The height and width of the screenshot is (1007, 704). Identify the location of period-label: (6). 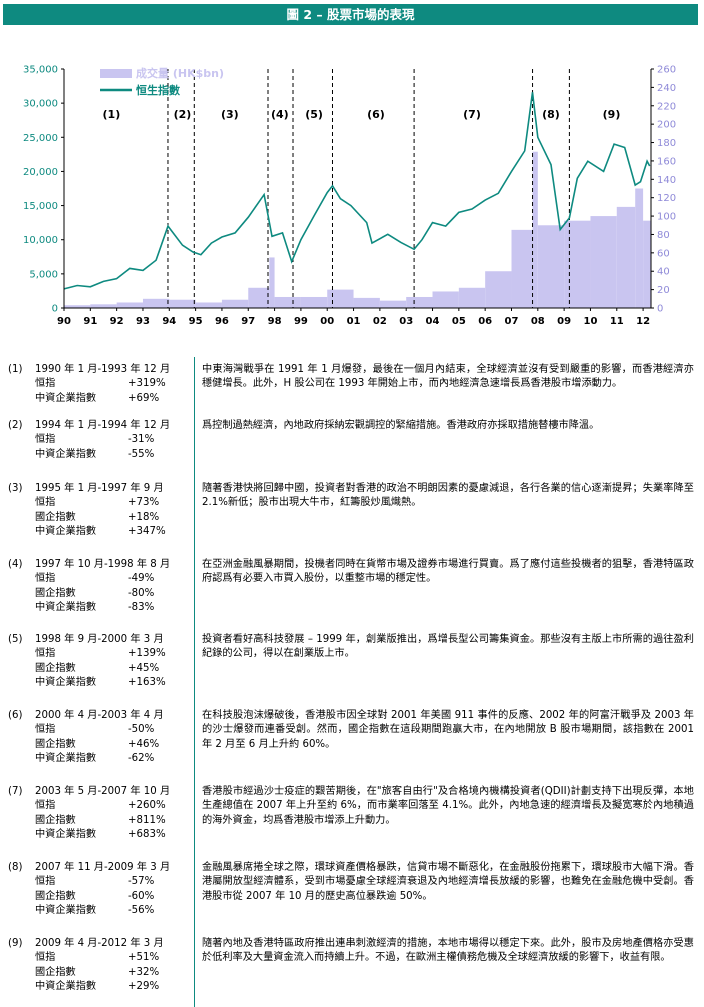
(376, 114).